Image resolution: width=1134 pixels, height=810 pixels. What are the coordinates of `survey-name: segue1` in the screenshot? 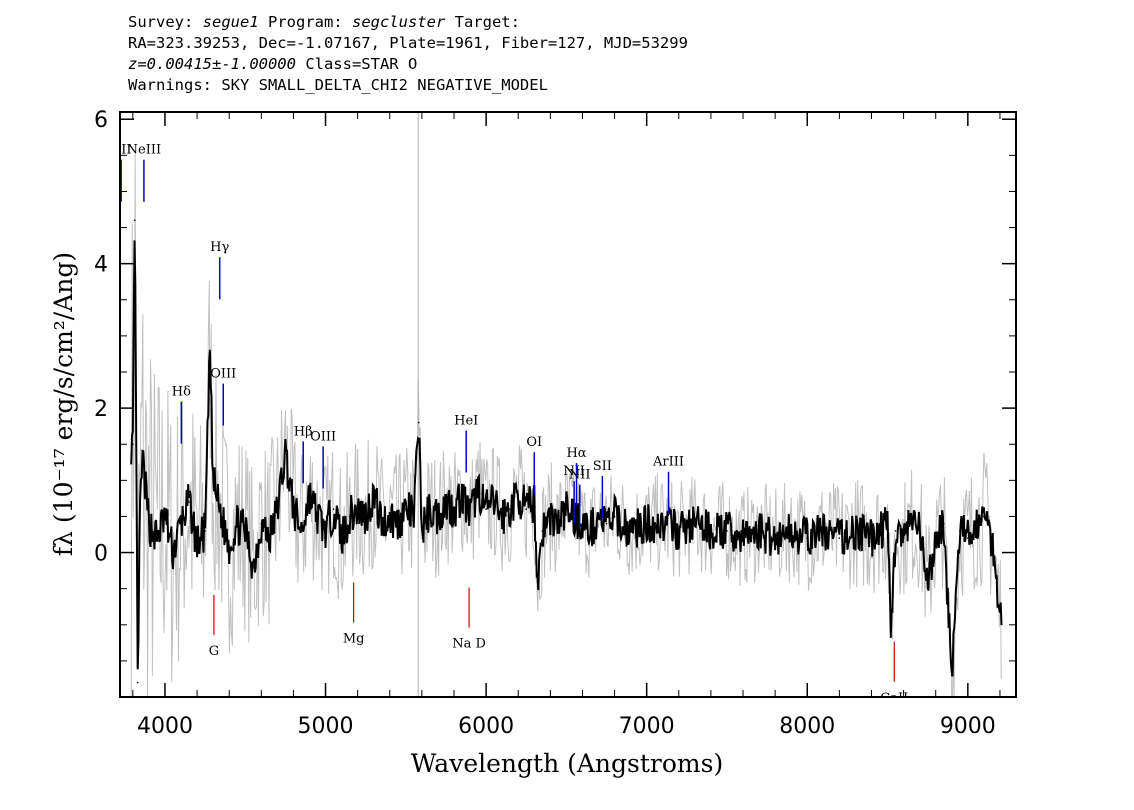 It's located at (230, 22).